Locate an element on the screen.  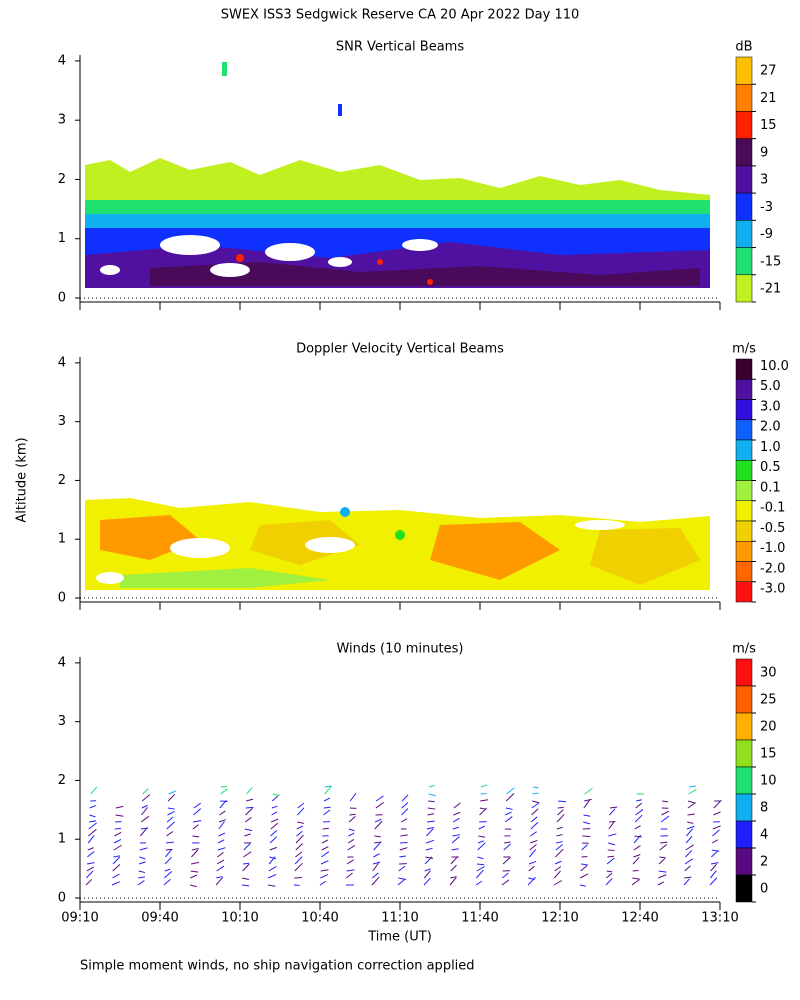
y-tick-label: 3 is located at coordinates (62, 120).